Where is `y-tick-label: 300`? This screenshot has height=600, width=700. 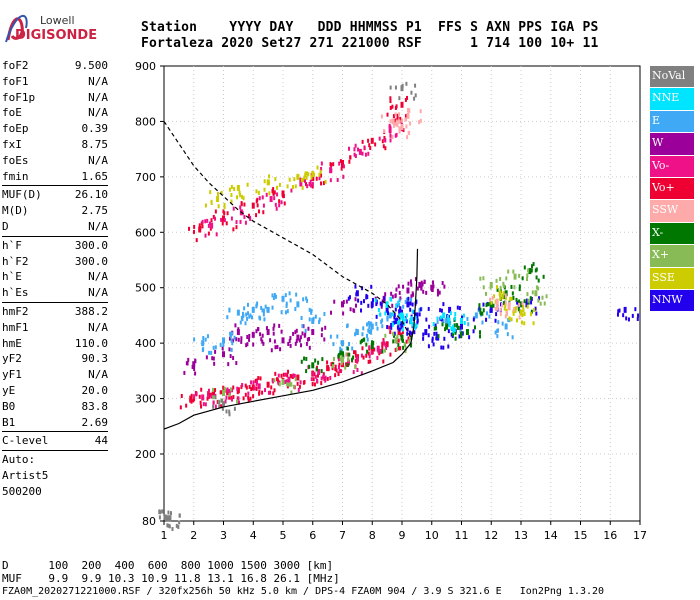 y-tick-label: 300 is located at coordinates (145, 399).